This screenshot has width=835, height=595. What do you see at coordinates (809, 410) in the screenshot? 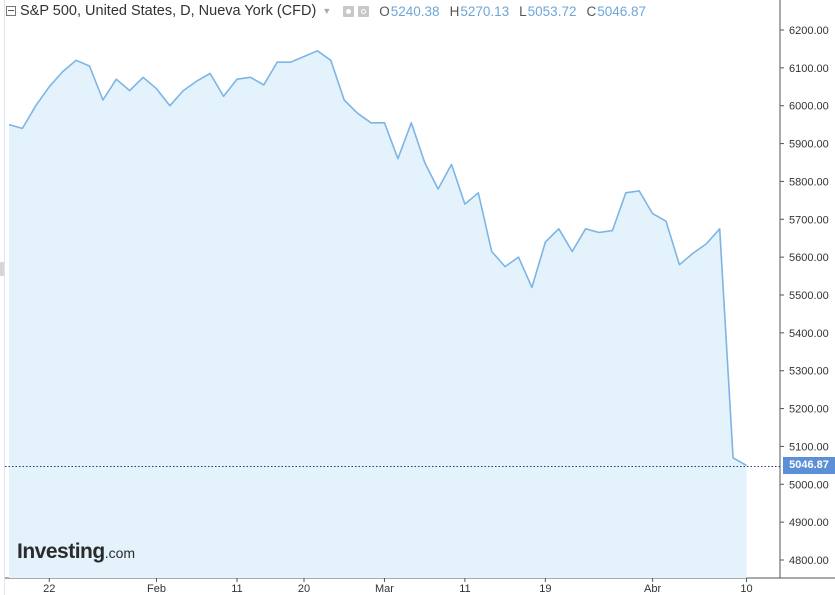
I see `y-tick-label: 5200.00` at bounding box center [809, 410].